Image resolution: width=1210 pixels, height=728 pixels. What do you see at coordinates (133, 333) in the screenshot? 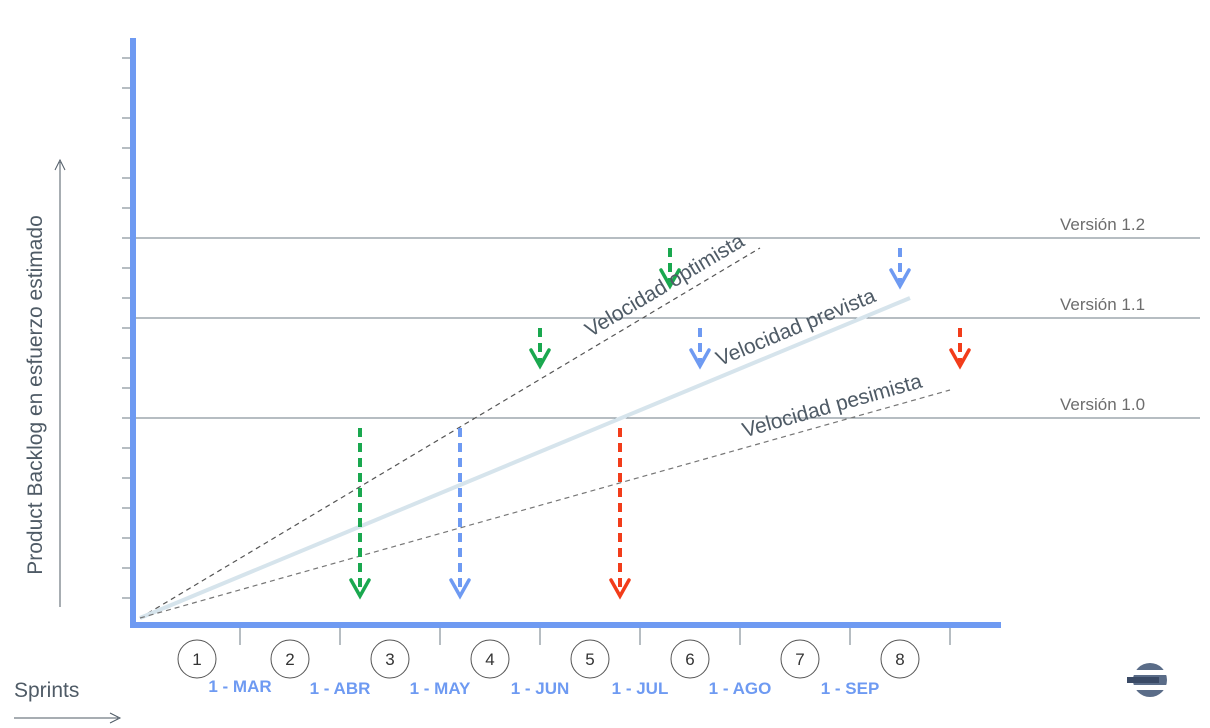
I see `y-axis-line` at bounding box center [133, 333].